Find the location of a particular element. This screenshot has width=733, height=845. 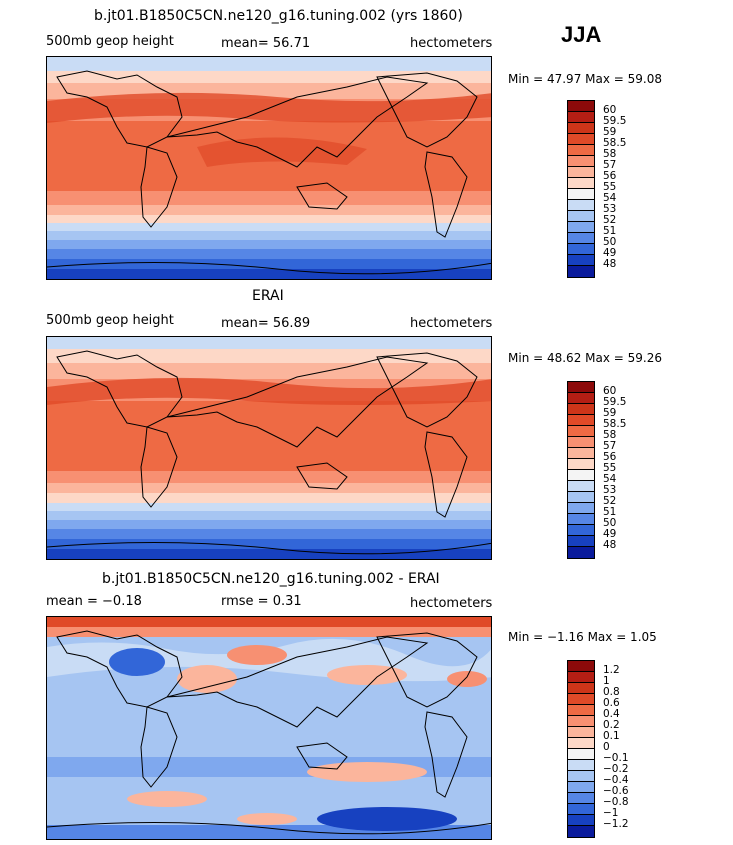

colorbar-level-label: −0.4 is located at coordinates (616, 780).